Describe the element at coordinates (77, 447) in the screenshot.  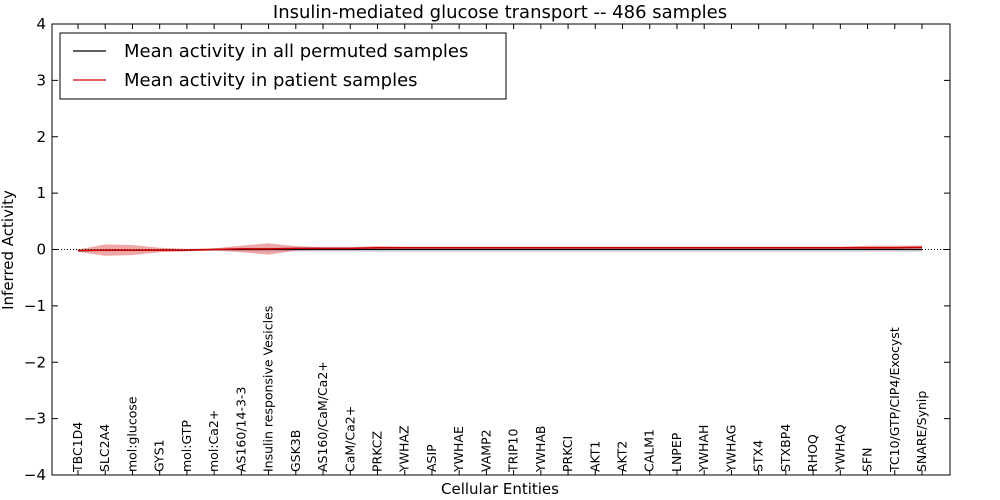
I see `x-tick-label: TBC1D4` at that location.